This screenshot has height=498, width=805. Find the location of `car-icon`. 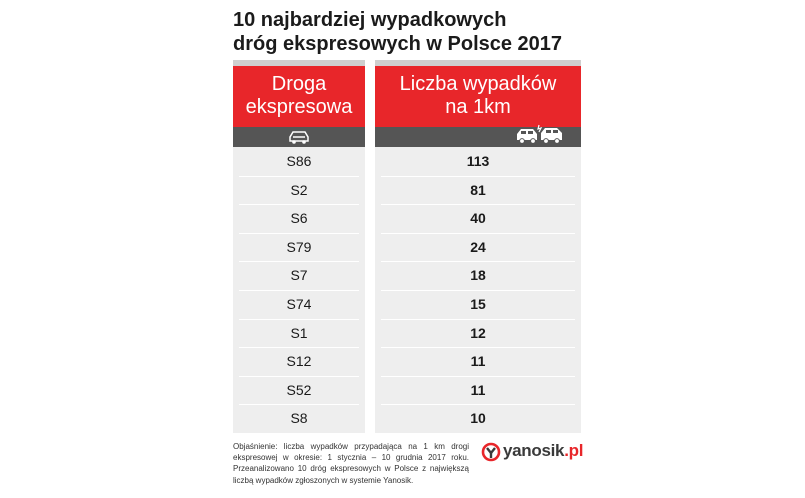

car-icon is located at coordinates (299, 137).